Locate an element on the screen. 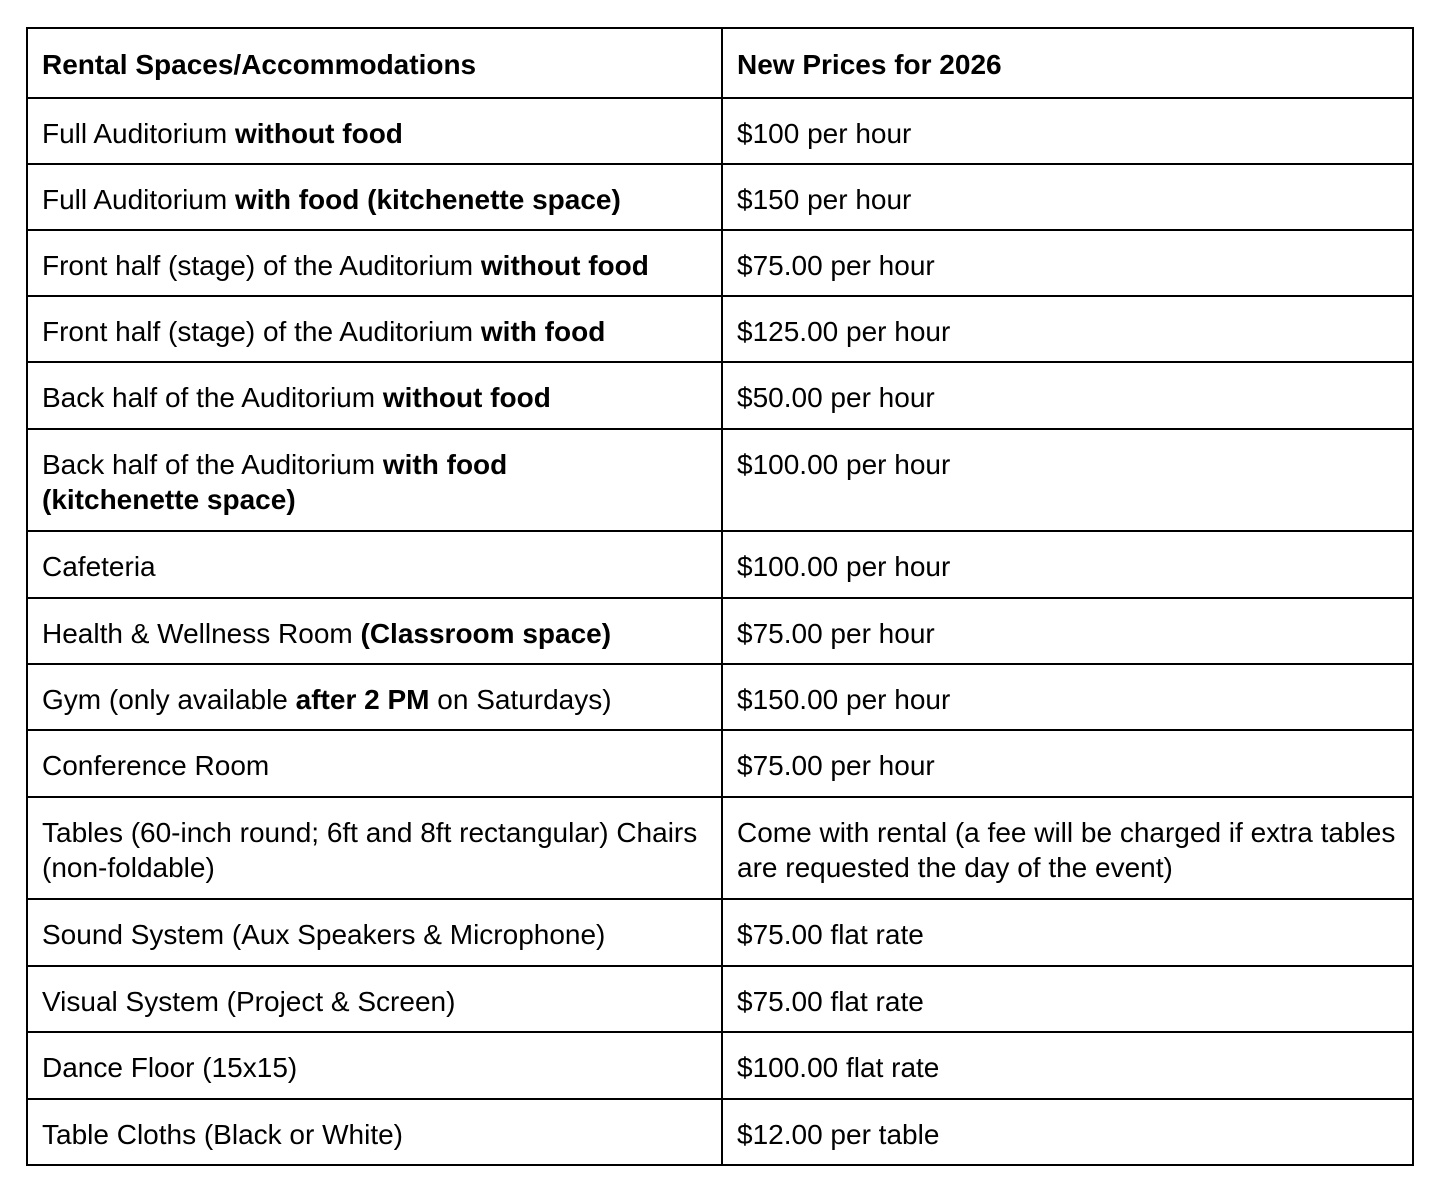 Image resolution: width=1444 pixels, height=1186 pixels. text: $125.00 per hour is located at coordinates (844, 331).